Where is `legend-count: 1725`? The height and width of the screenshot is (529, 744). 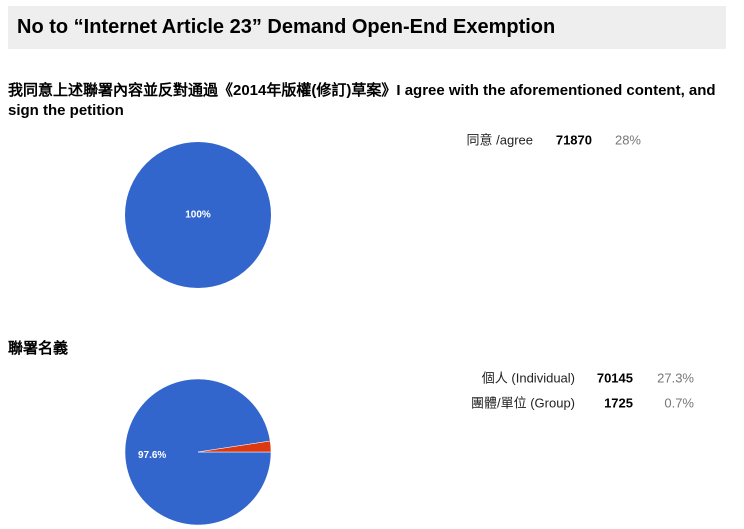
legend-count: 1725 is located at coordinates (618, 402).